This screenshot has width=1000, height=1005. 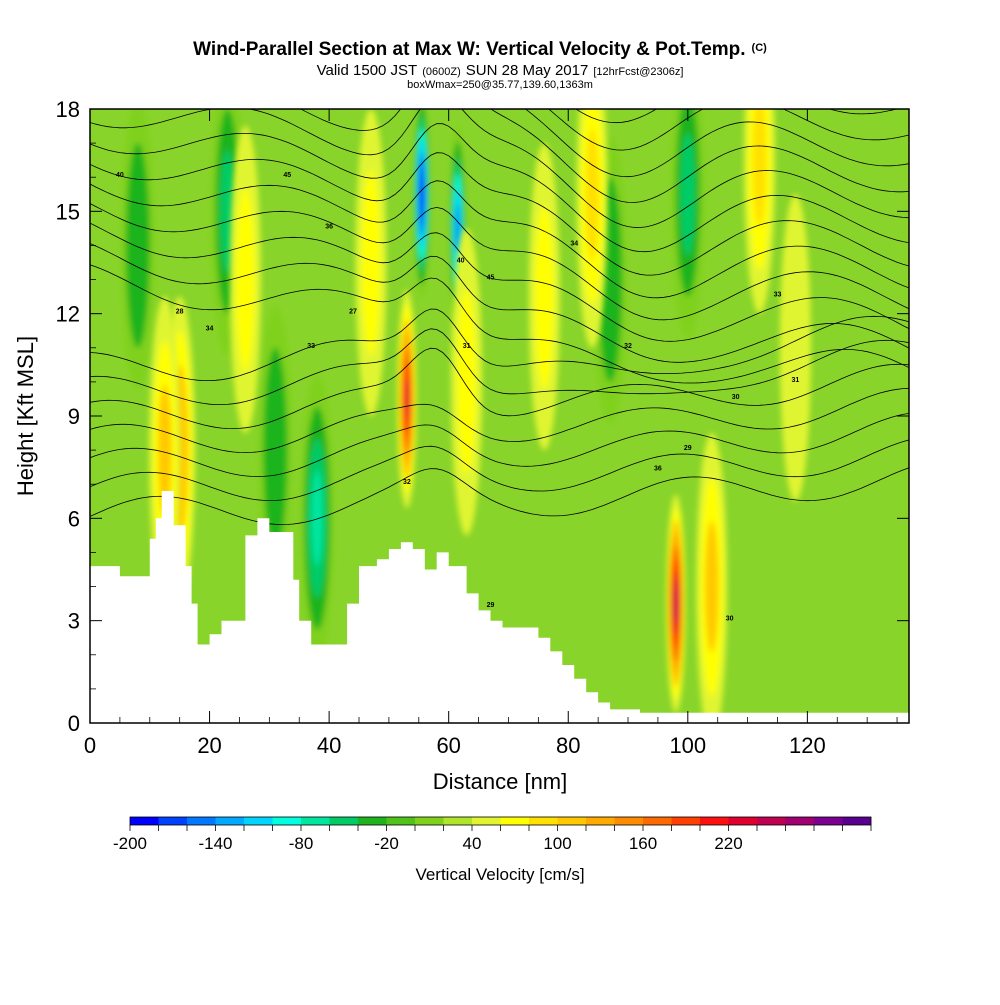 I want to click on x-tick-label: 60, so click(x=448, y=745).